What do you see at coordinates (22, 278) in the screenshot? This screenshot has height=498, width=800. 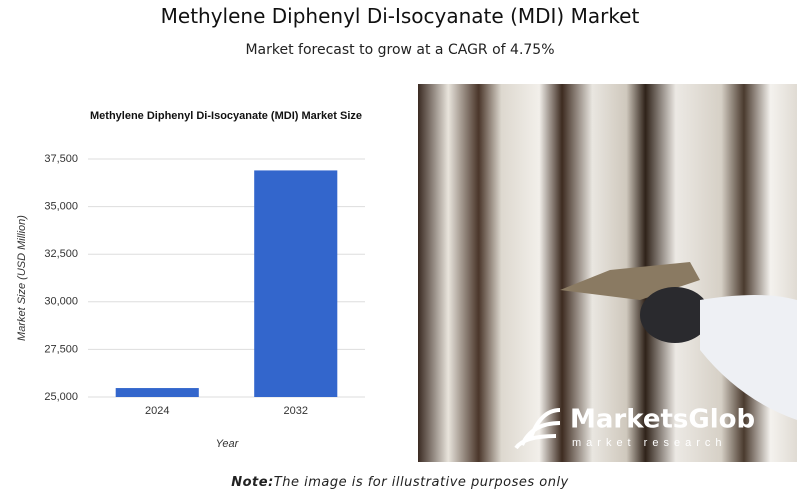 I see `y-axis-label: Market Size (USD Million)` at bounding box center [22, 278].